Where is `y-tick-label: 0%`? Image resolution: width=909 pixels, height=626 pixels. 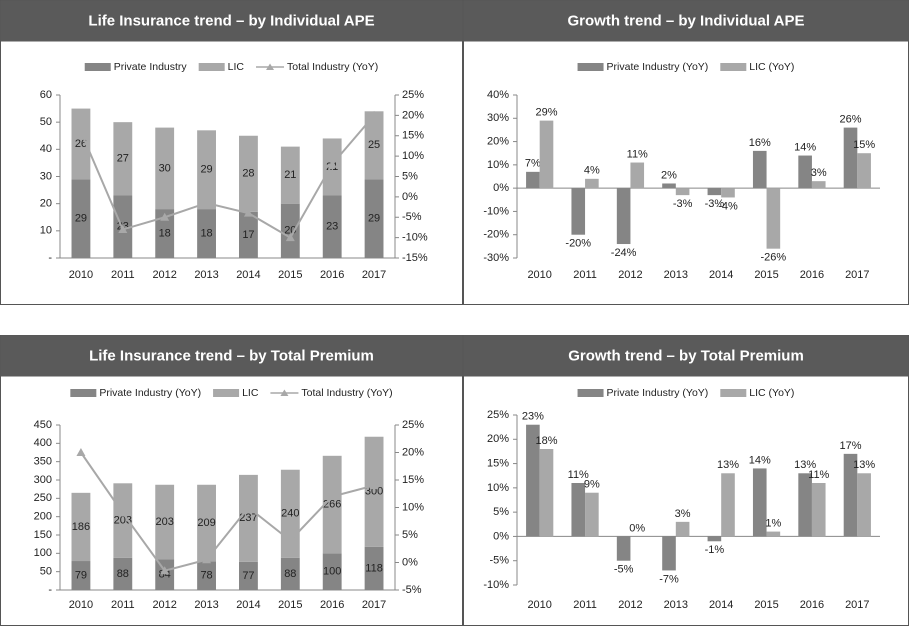
y-tick-label: 0% is located at coordinates (501, 536).